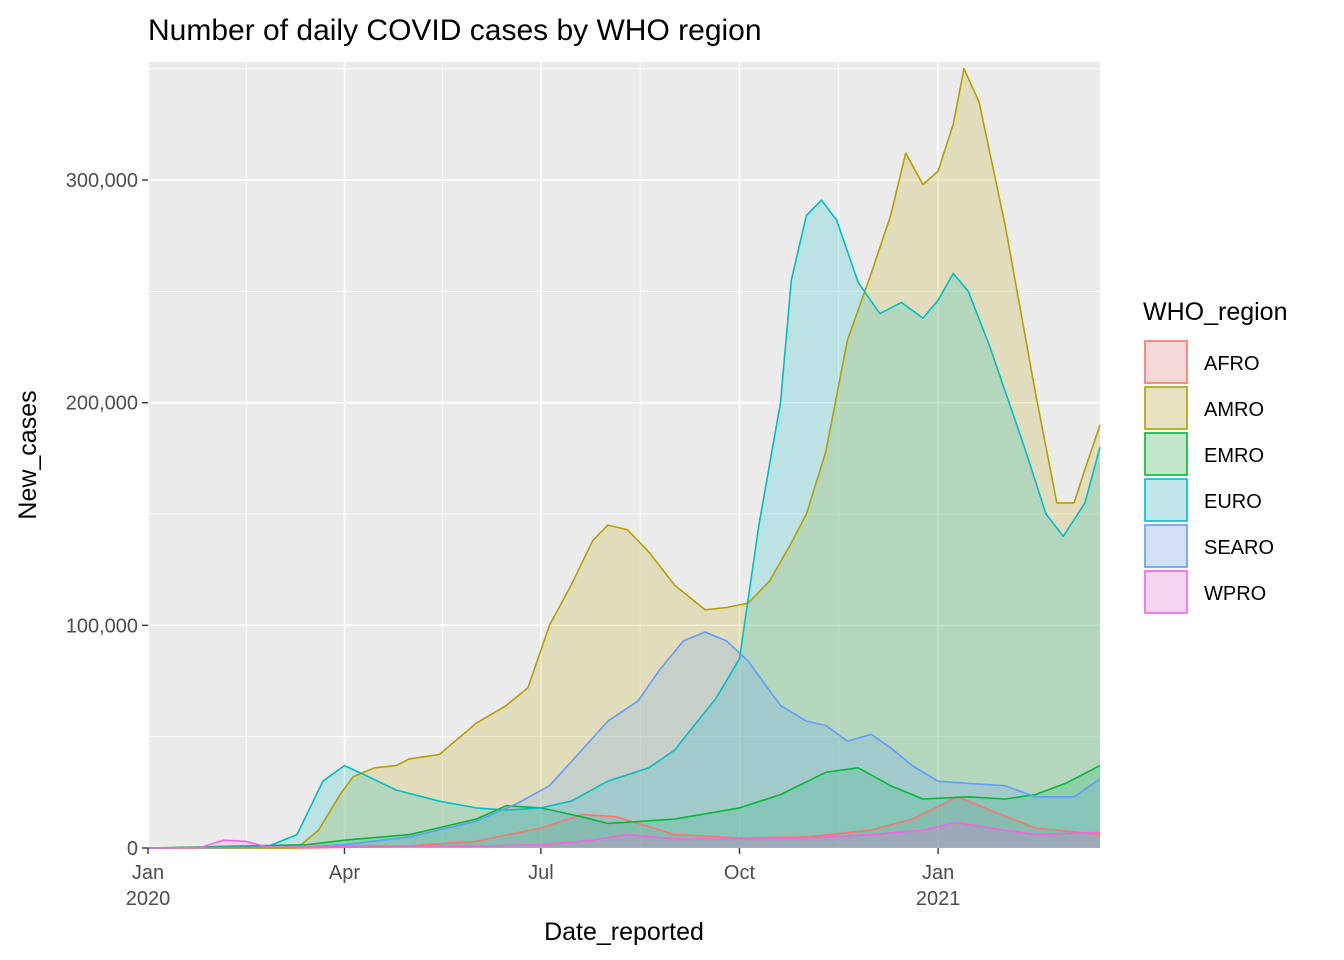 The height and width of the screenshot is (960, 1344). What do you see at coordinates (1239, 548) in the screenshot?
I see `legend-label-searo: SEARO` at bounding box center [1239, 548].